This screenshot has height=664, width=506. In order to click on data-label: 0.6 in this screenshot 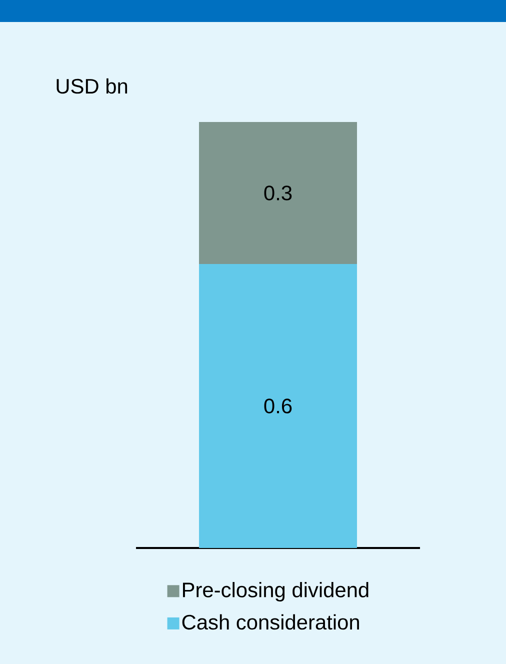, I will do `click(278, 406)`.